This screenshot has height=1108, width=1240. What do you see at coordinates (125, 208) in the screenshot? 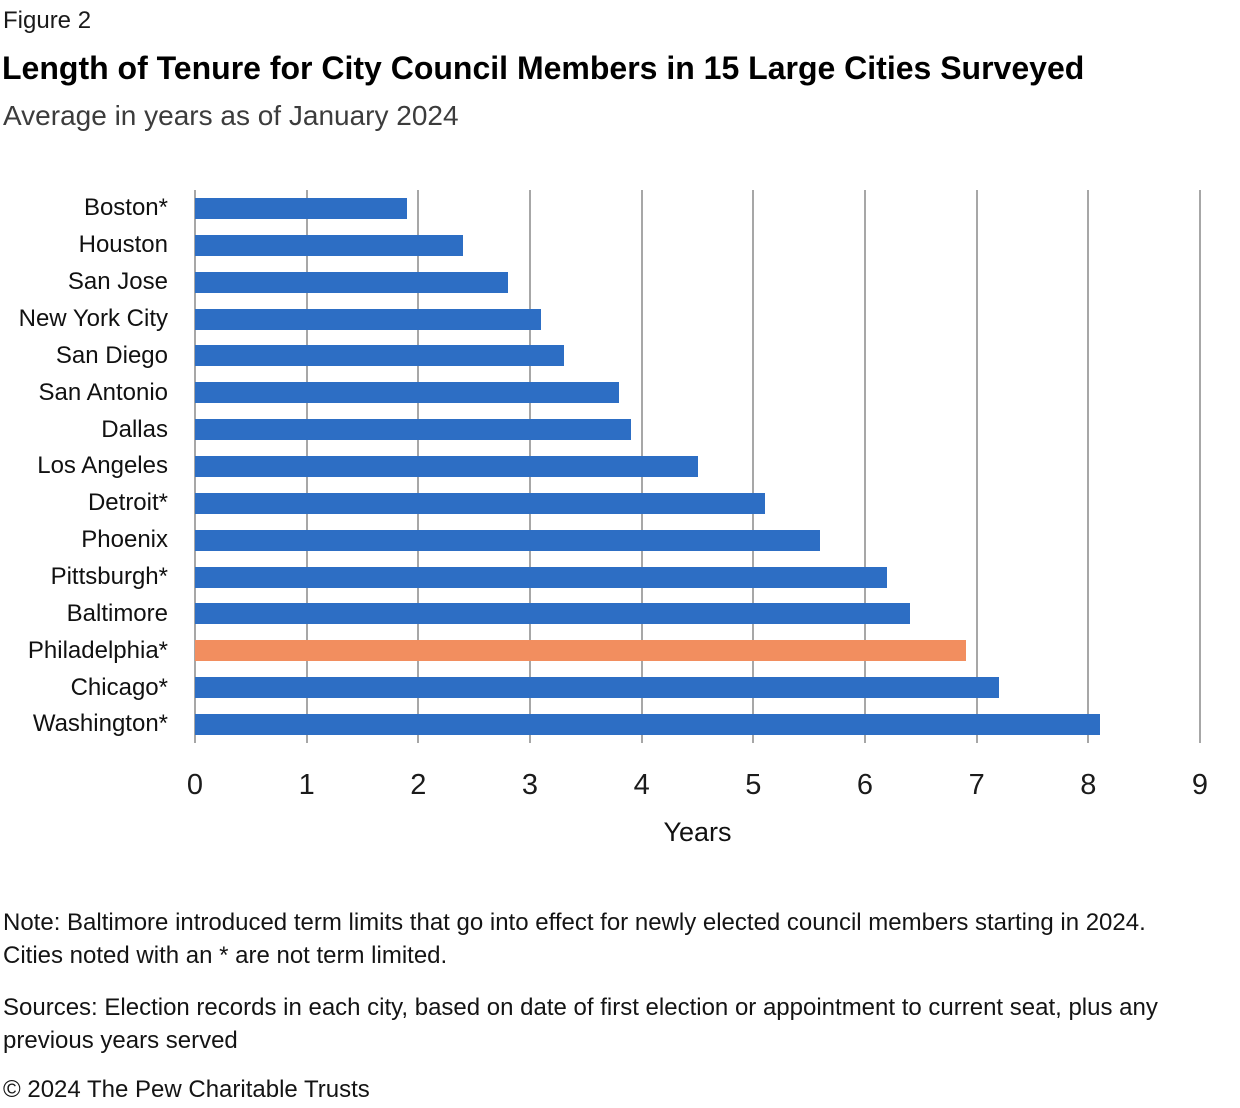
I see `category-label: Boston*` at bounding box center [125, 208].